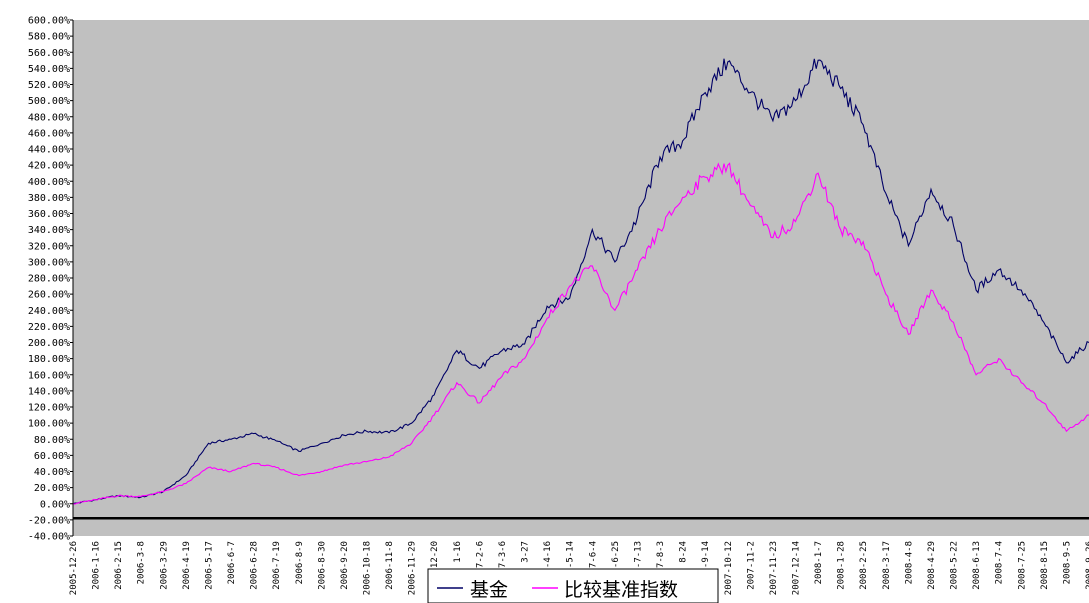 This screenshot has width=1089, height=603. I want to click on y-tick-label: 200.00%, so click(49, 343).